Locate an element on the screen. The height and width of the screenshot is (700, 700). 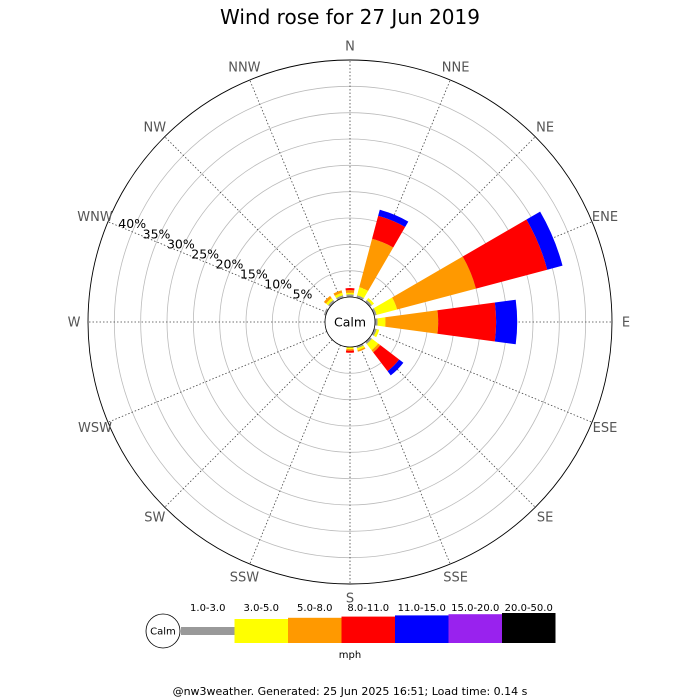
radial-tick-labels: 5%10%15%20%25%30%35%40% is located at coordinates (215, 259).